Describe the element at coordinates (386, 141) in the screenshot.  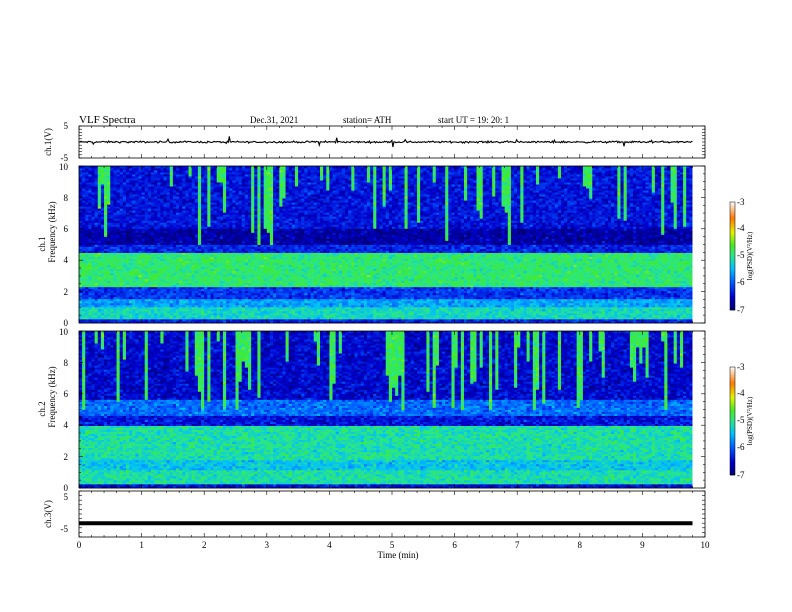
I see `ch1-waveform-trace` at that location.